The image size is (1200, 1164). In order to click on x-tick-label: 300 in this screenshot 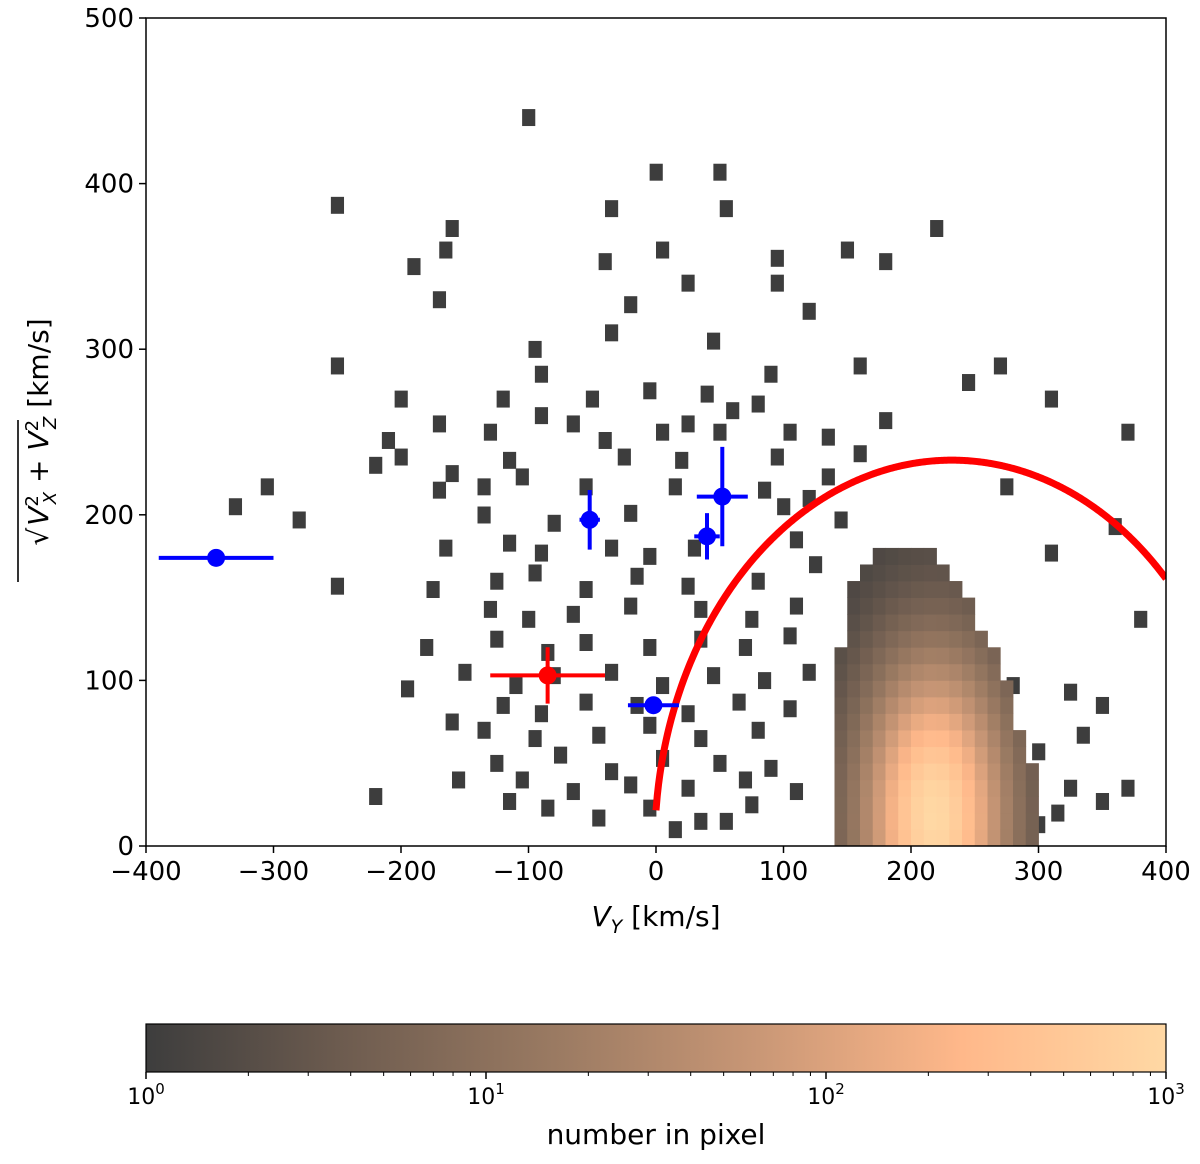, I will do `click(1039, 872)`.